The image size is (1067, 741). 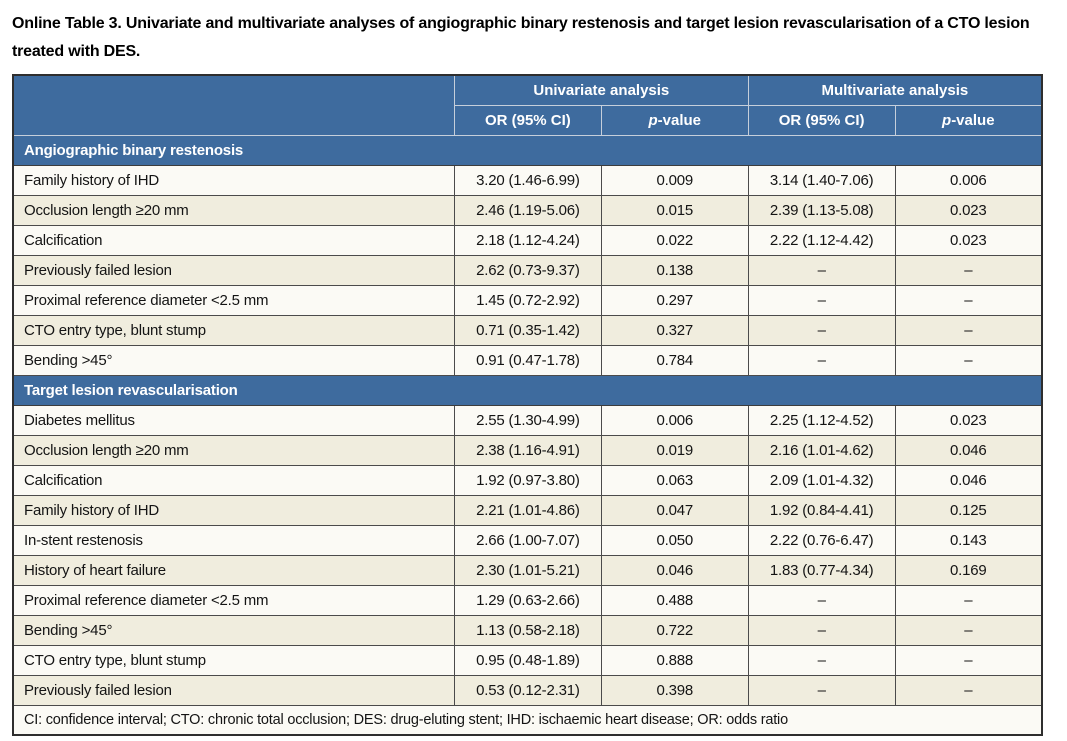 What do you see at coordinates (233, 420) in the screenshot?
I see `row-label: Diabetes mellitus` at bounding box center [233, 420].